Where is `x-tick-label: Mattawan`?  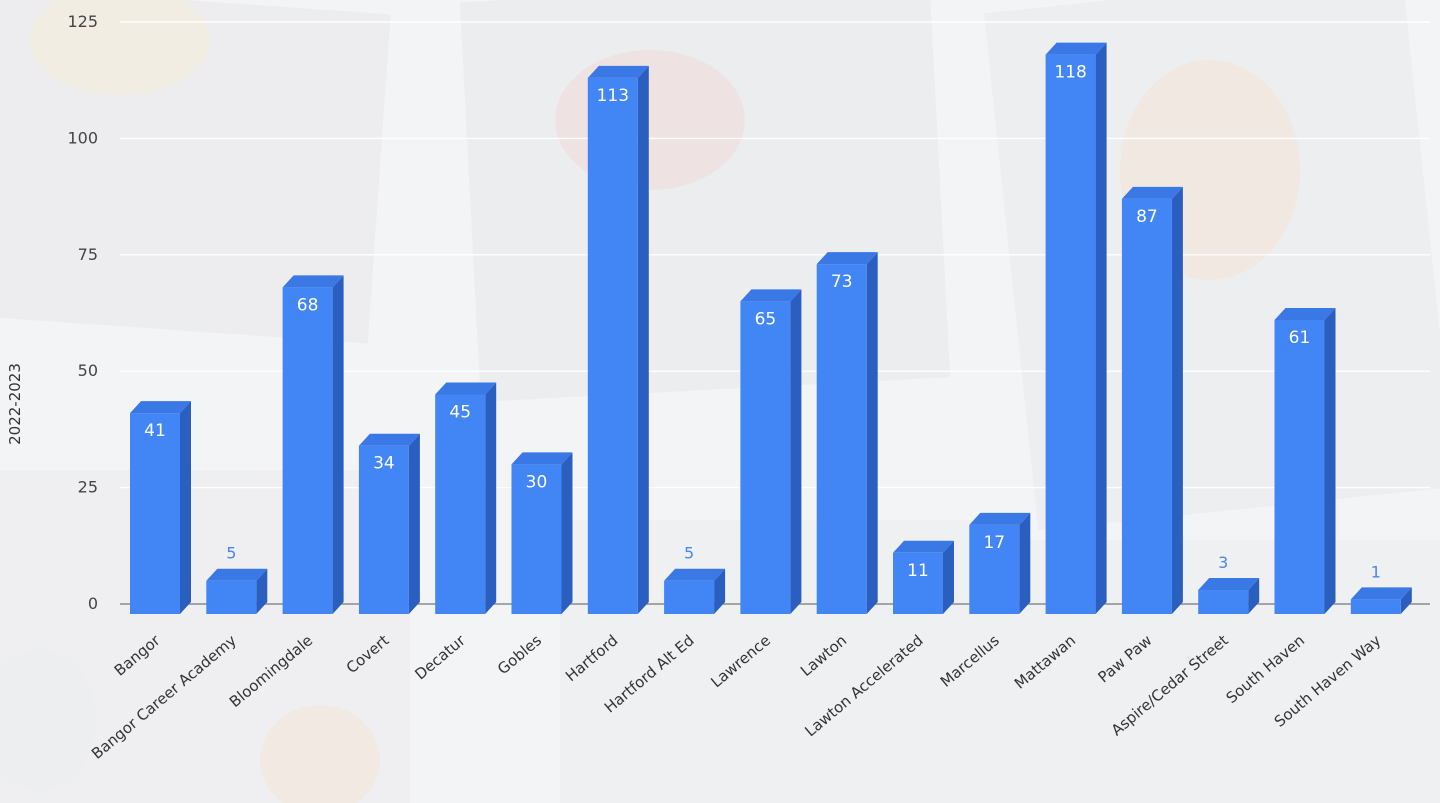 x-tick-label: Mattawan is located at coordinates (1045, 661).